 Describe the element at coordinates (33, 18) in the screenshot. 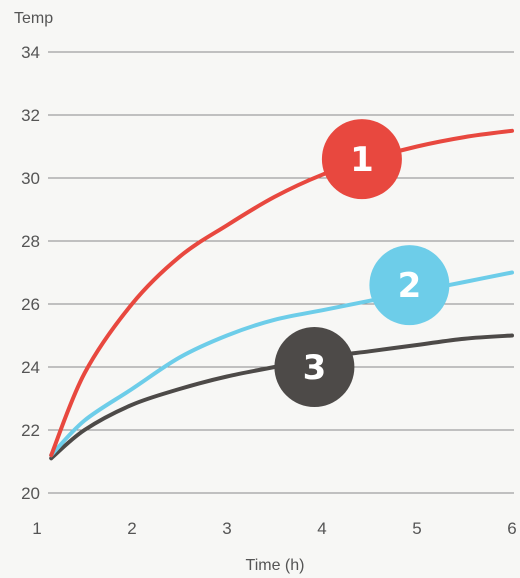

I see `y-axis-title: Temp` at that location.